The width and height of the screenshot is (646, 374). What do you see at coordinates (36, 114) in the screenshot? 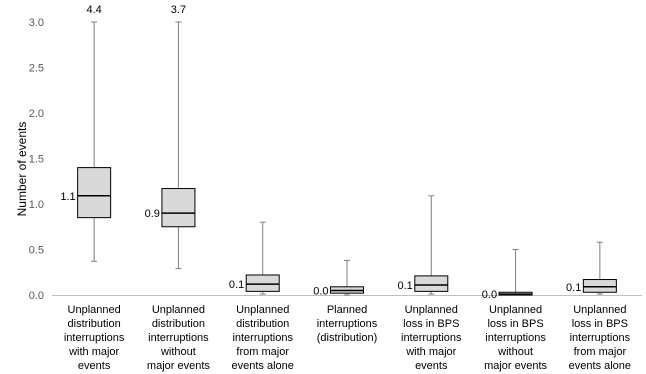
I see `y-tick-label: 2.0` at bounding box center [36, 114].